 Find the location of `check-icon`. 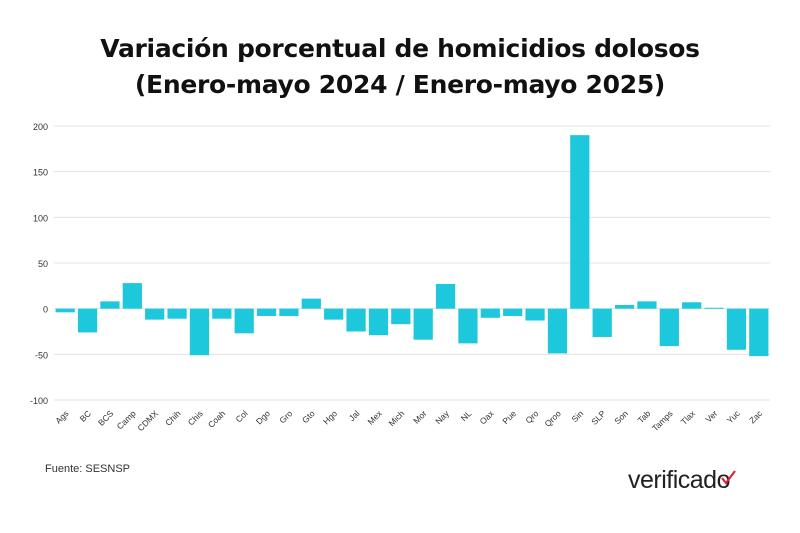

check-icon is located at coordinates (728, 477).